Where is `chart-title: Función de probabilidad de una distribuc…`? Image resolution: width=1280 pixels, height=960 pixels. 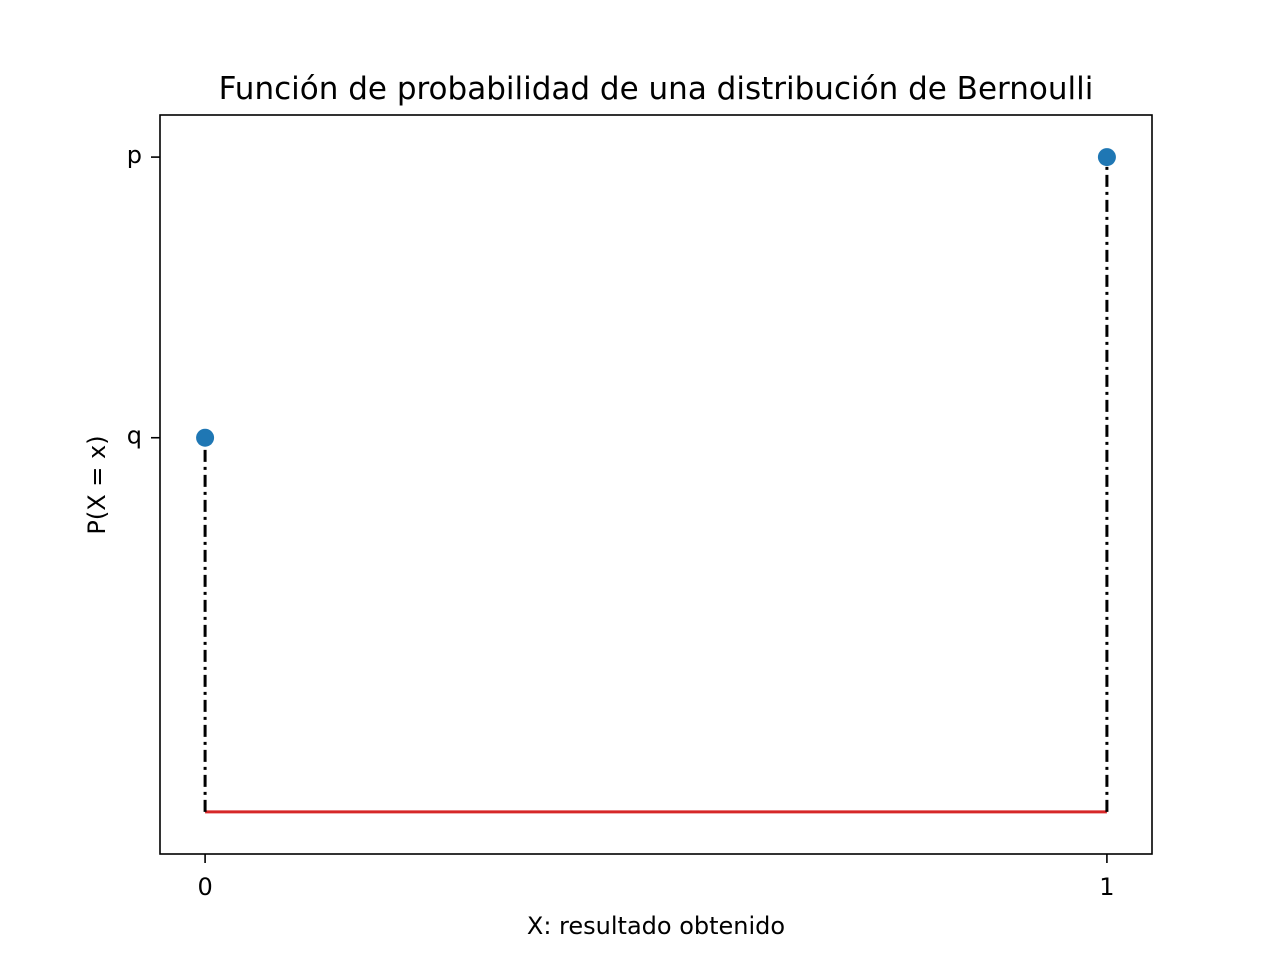
chart-title: Función de probabilidad de una distribuc… is located at coordinates (656, 89).